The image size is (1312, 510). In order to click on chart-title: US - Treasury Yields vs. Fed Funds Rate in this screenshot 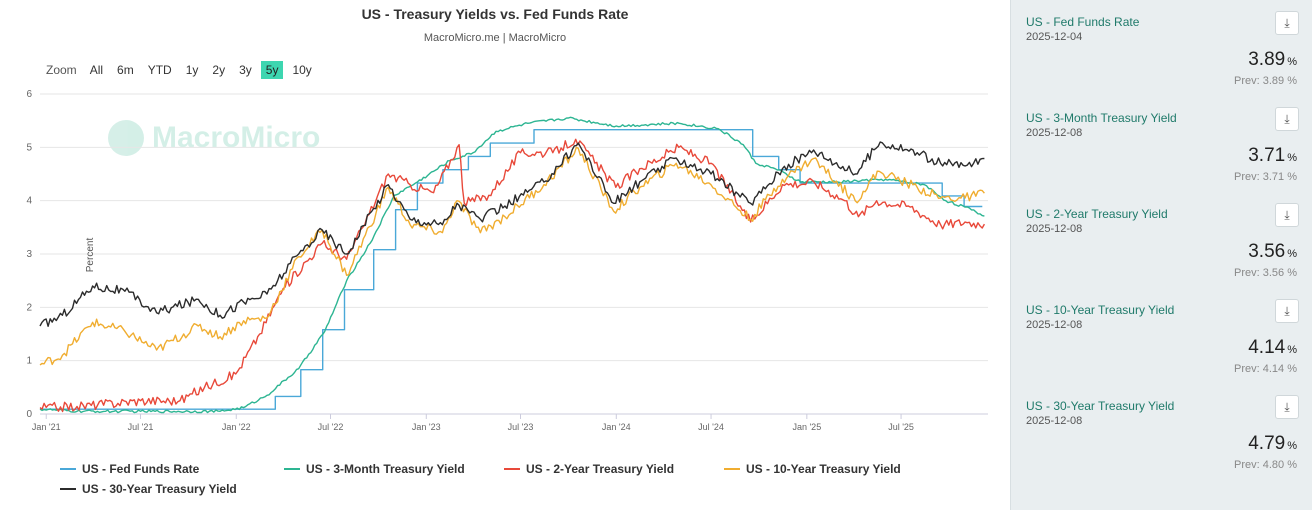, I will do `click(495, 14)`.